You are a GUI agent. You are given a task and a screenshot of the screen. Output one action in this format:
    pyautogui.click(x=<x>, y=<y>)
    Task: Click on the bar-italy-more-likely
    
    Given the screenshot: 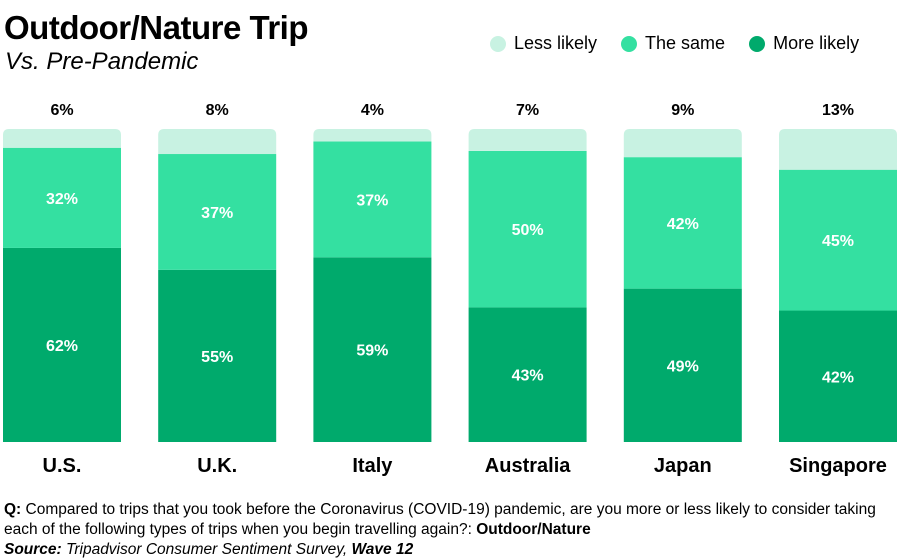 What is the action you would take?
    pyautogui.click(x=372, y=349)
    